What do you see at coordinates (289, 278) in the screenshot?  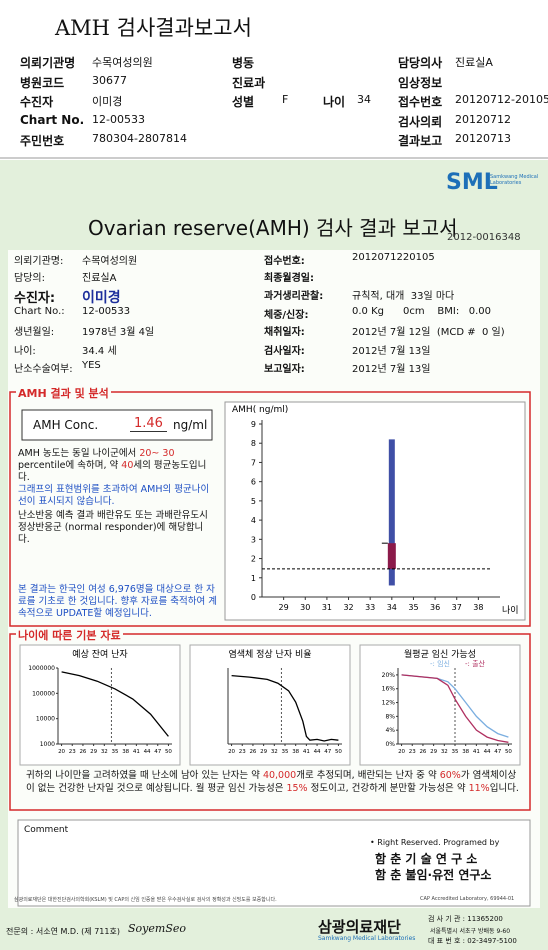 I see `label: 최종월경일:` at bounding box center [289, 278].